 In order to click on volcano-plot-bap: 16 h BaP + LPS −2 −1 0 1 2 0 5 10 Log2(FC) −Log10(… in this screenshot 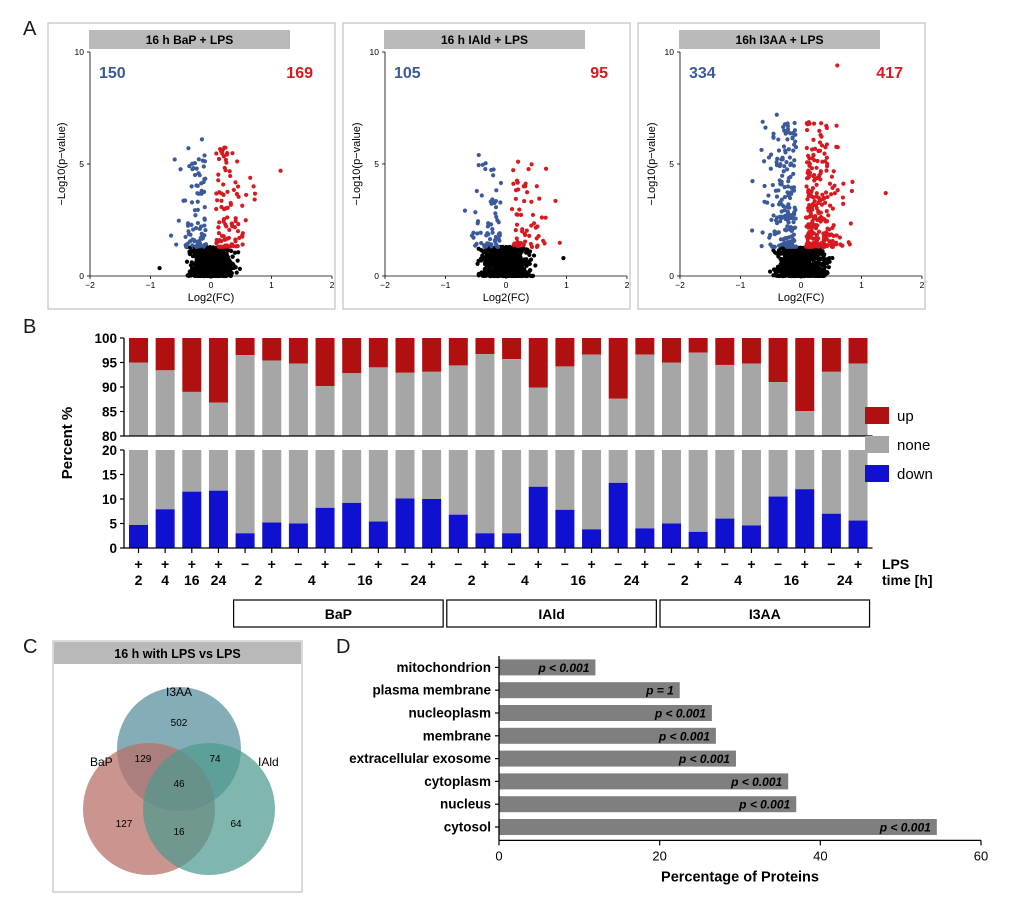, I will do `click(191, 166)`.